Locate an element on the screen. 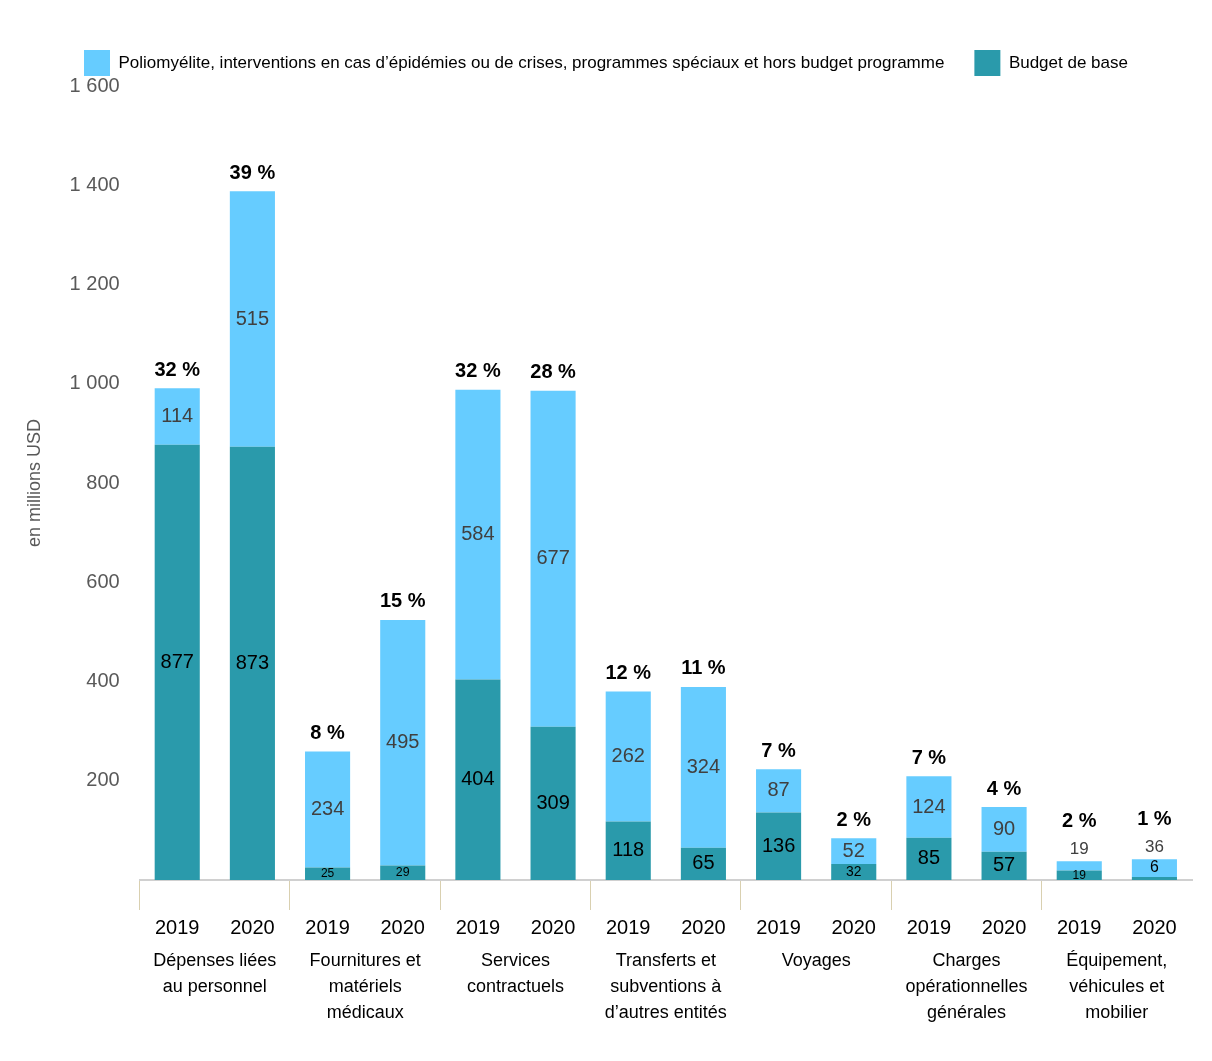  annotation: 39 % is located at coordinates (252, 171).